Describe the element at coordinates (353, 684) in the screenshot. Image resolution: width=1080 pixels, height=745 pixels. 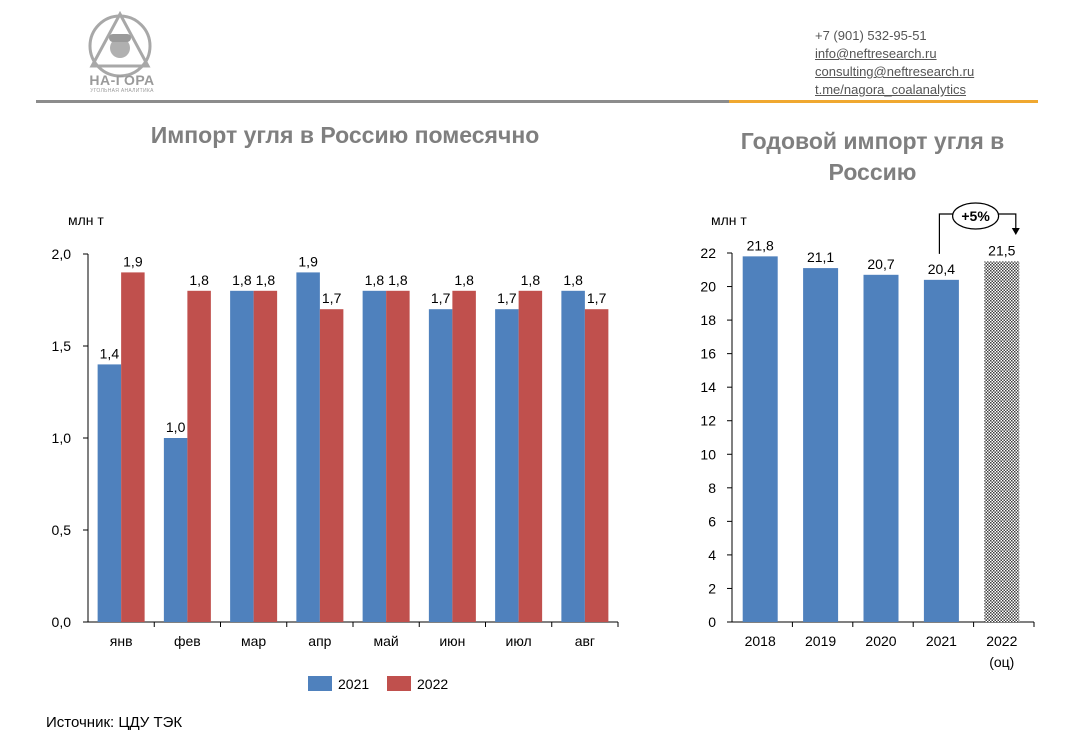
I see `legend-label-2021: 2021` at that location.